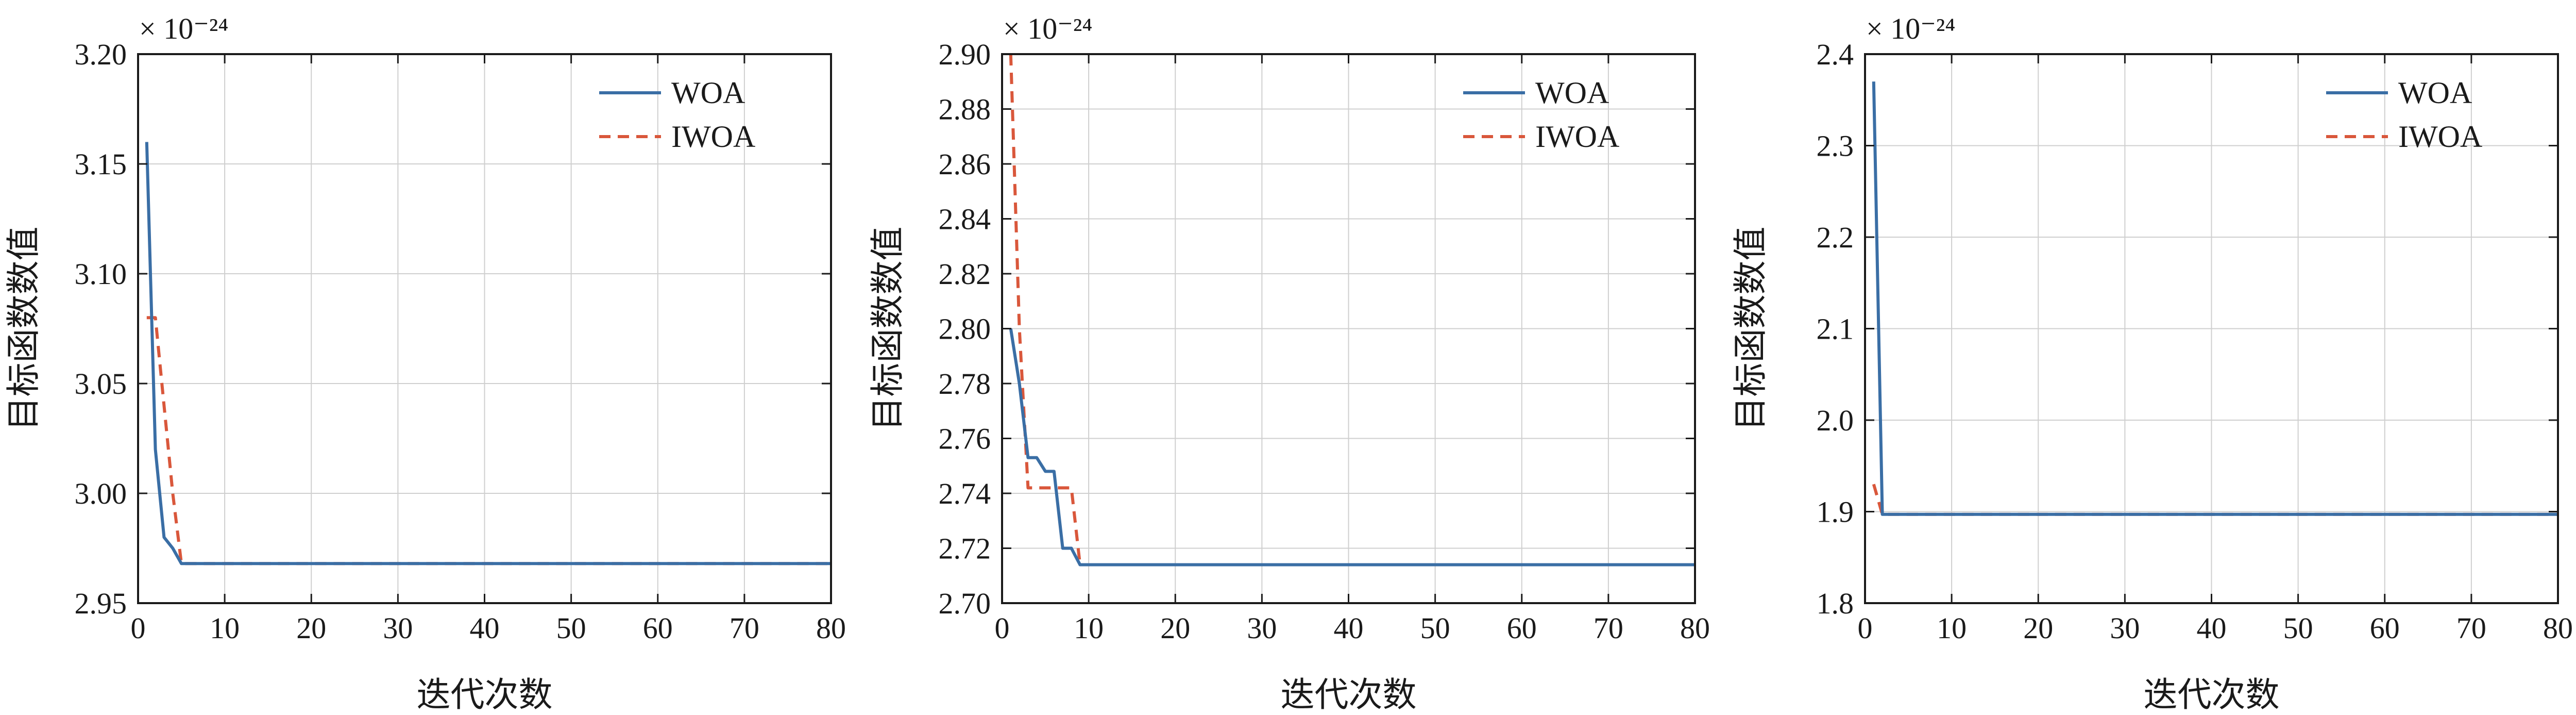  Describe the element at coordinates (1835, 146) in the screenshot. I see `y-tick-label: 2.3` at that location.